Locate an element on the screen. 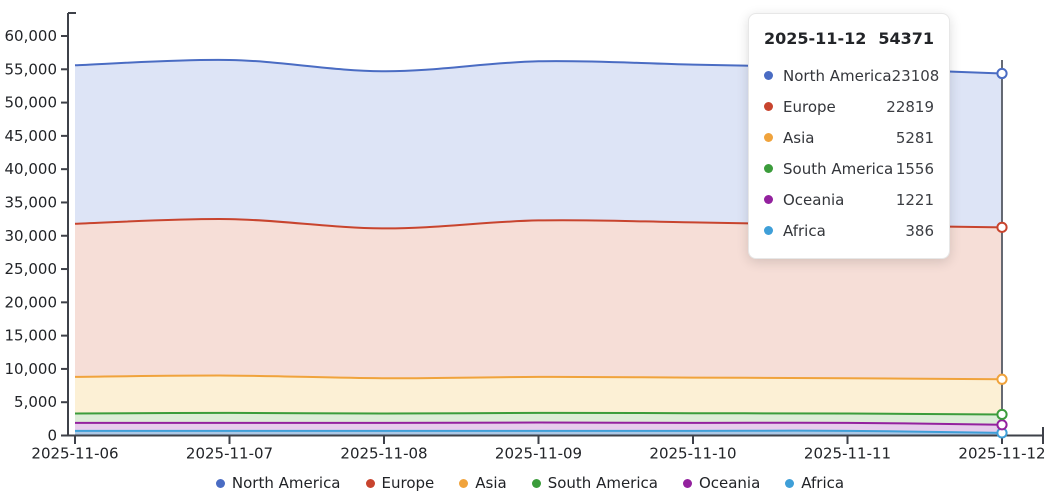 The height and width of the screenshot is (504, 1060). tooltip-series-value: 22819 is located at coordinates (910, 106).